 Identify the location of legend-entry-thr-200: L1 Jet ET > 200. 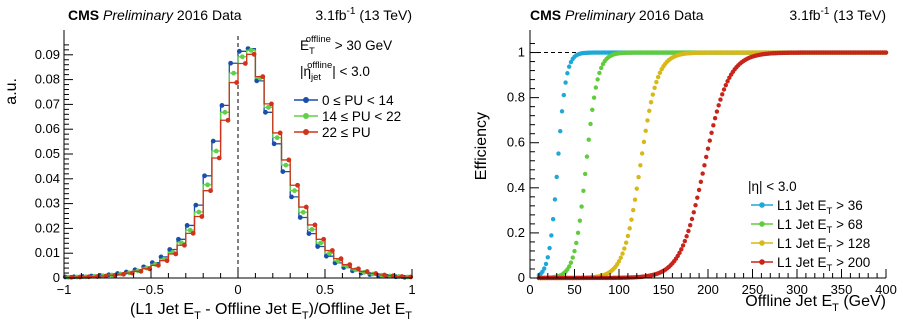
(810, 264).